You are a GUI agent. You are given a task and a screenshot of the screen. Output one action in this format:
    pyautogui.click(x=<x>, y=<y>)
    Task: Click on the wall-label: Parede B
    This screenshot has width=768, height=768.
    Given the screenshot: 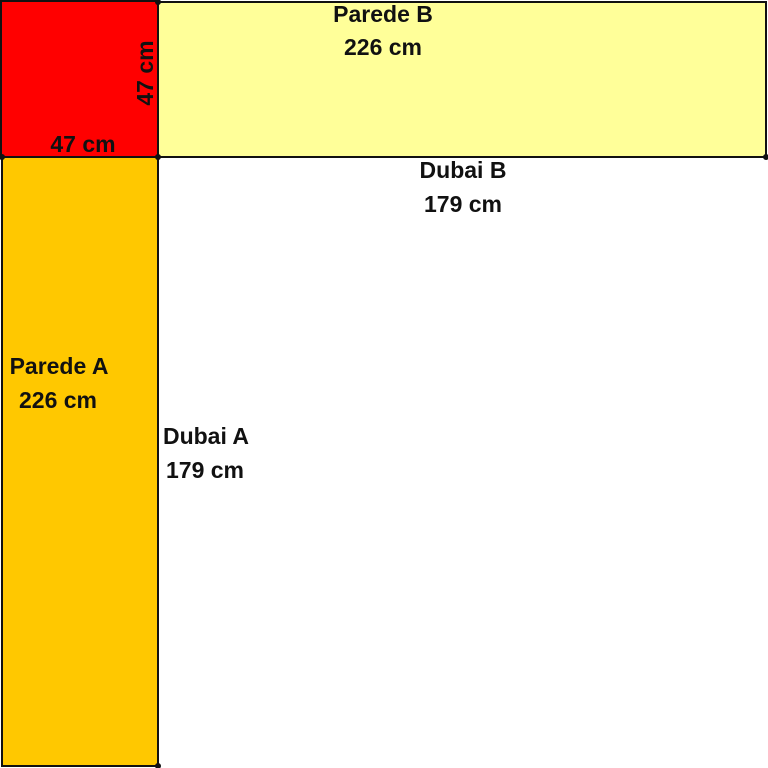 What is the action you would take?
    pyautogui.click(x=383, y=14)
    